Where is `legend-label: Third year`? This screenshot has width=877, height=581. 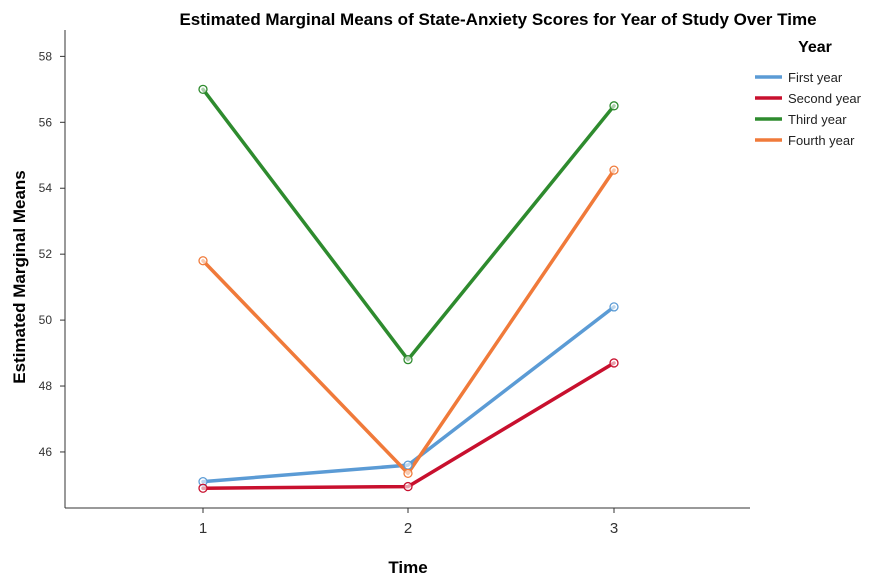 legend-label: Third year is located at coordinates (817, 119).